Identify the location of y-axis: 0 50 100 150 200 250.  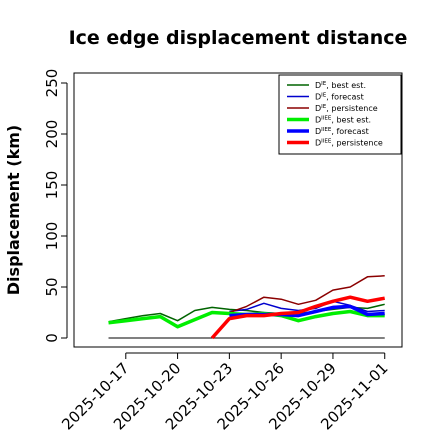
(55, 206).